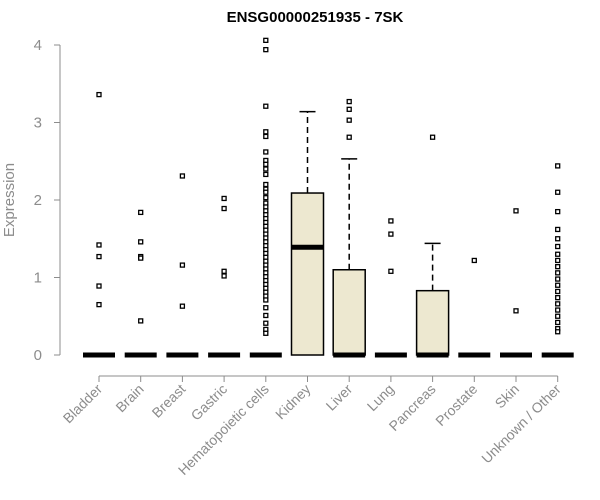 The width and height of the screenshot is (600, 500). Describe the element at coordinates (38, 45) in the screenshot. I see `y-tick-label: 4` at that location.